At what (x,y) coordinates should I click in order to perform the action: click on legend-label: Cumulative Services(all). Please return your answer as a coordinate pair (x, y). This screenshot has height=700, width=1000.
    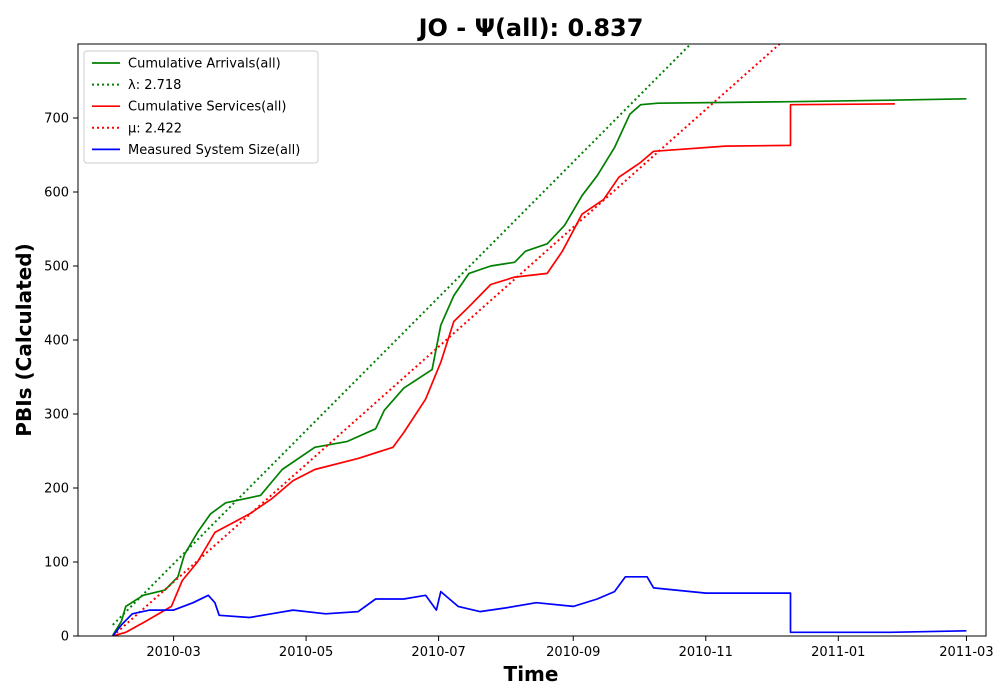
    Looking at the image, I should click on (207, 107).